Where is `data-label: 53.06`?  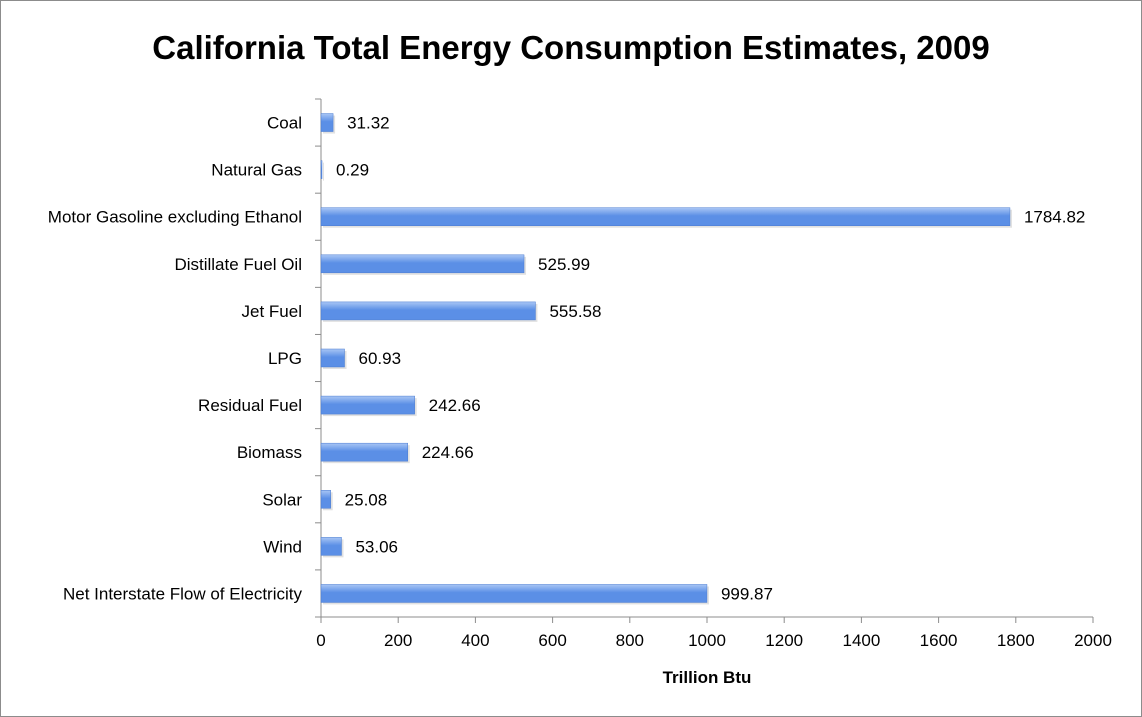 data-label: 53.06 is located at coordinates (376, 546).